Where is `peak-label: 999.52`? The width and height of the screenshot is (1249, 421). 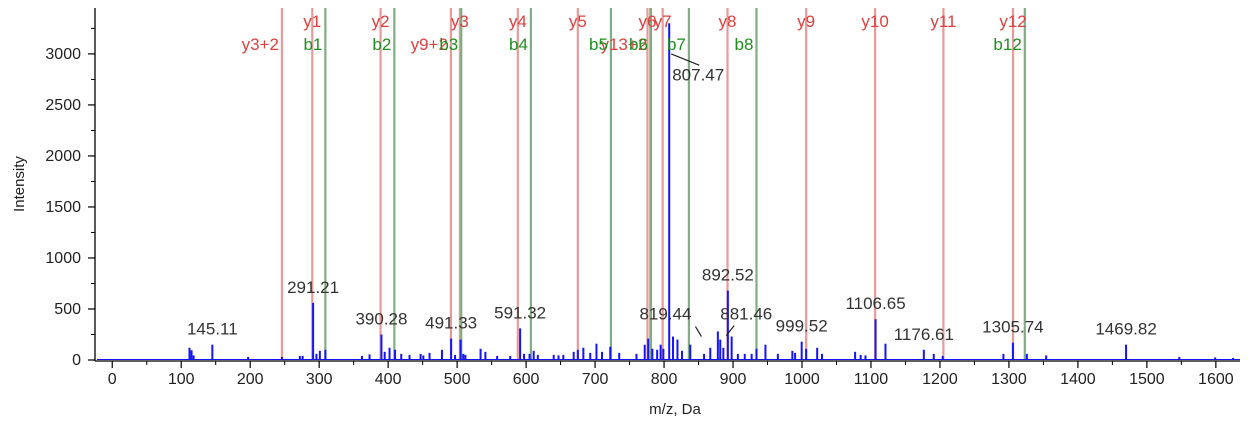
peak-label: 999.52 is located at coordinates (802, 326).